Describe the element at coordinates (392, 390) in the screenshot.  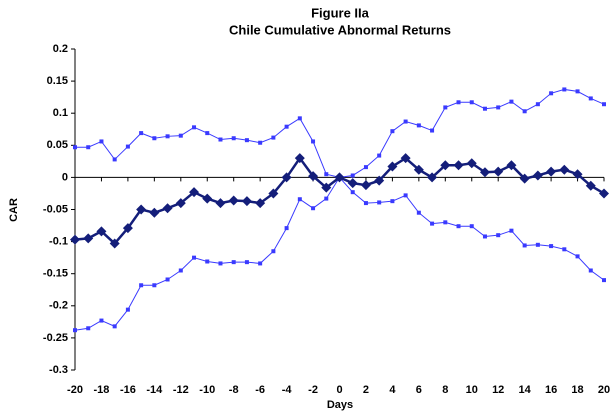
I see `x-tick-label: 4` at that location.